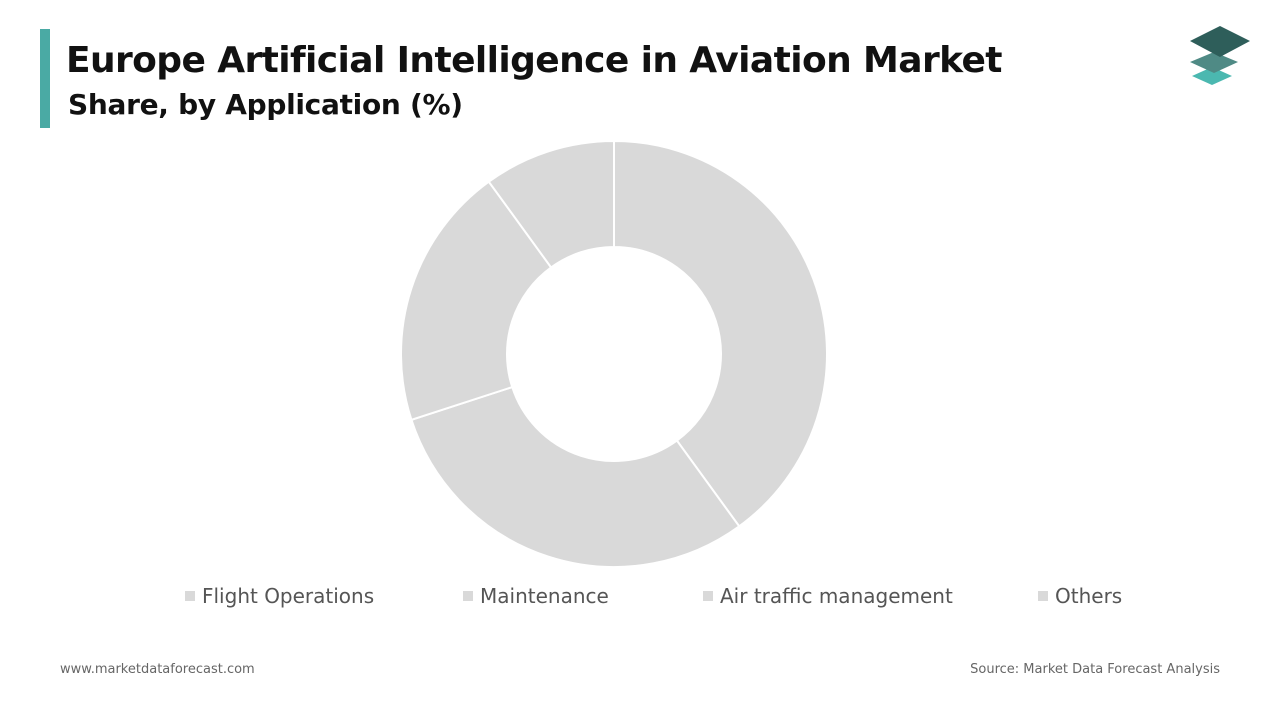 The image size is (1280, 720). What do you see at coordinates (476, 301) in the screenshot?
I see `pie-slice-air-traffic-management` at bounding box center [476, 301].